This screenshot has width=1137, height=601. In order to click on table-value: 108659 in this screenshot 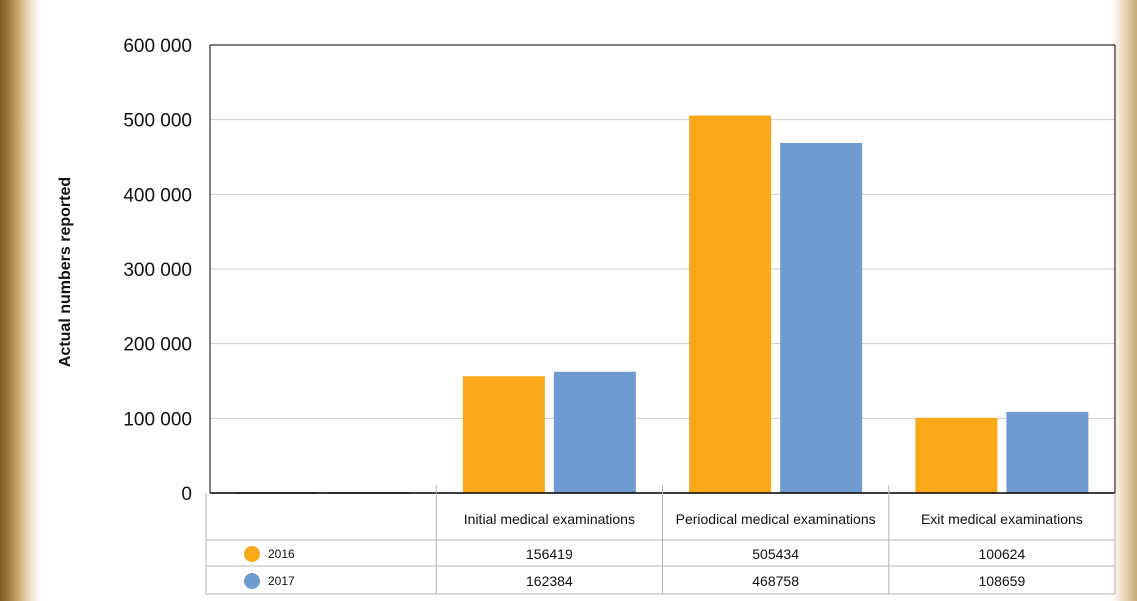, I will do `click(1002, 581)`.